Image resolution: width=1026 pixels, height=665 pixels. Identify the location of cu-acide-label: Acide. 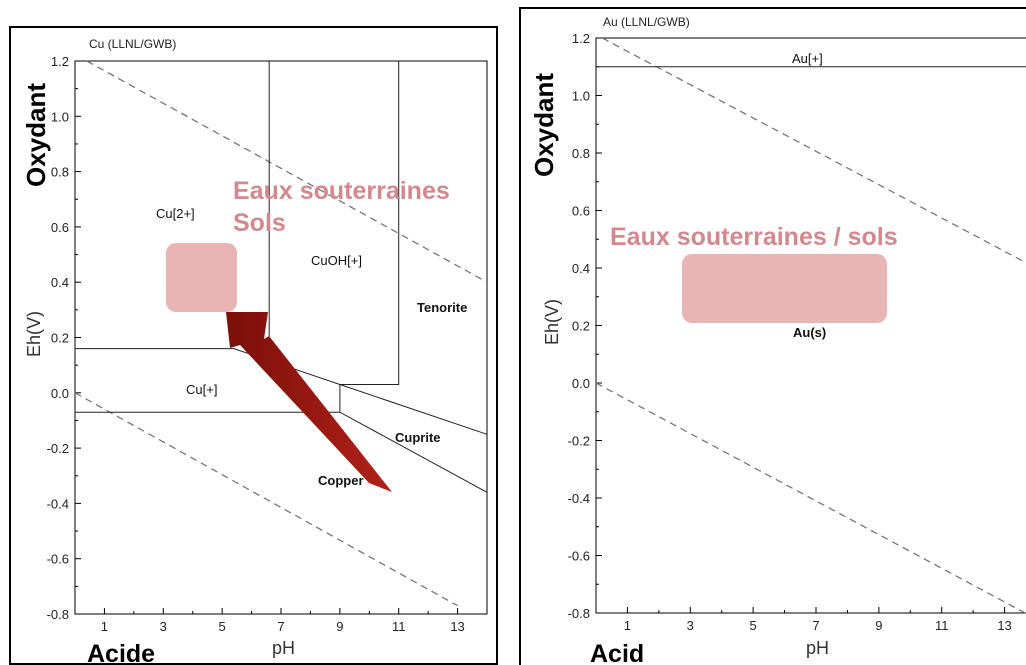
(121, 652).